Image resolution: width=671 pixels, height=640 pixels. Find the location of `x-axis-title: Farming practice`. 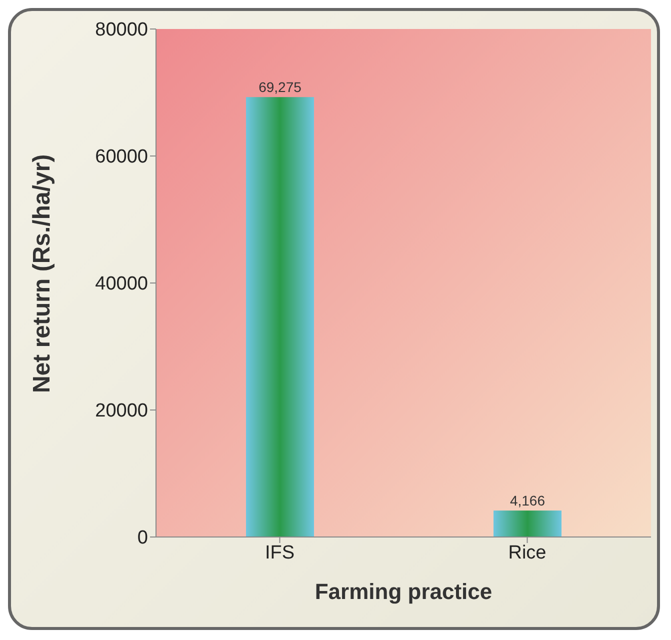

x-axis-title: Farming practice is located at coordinates (403, 591).